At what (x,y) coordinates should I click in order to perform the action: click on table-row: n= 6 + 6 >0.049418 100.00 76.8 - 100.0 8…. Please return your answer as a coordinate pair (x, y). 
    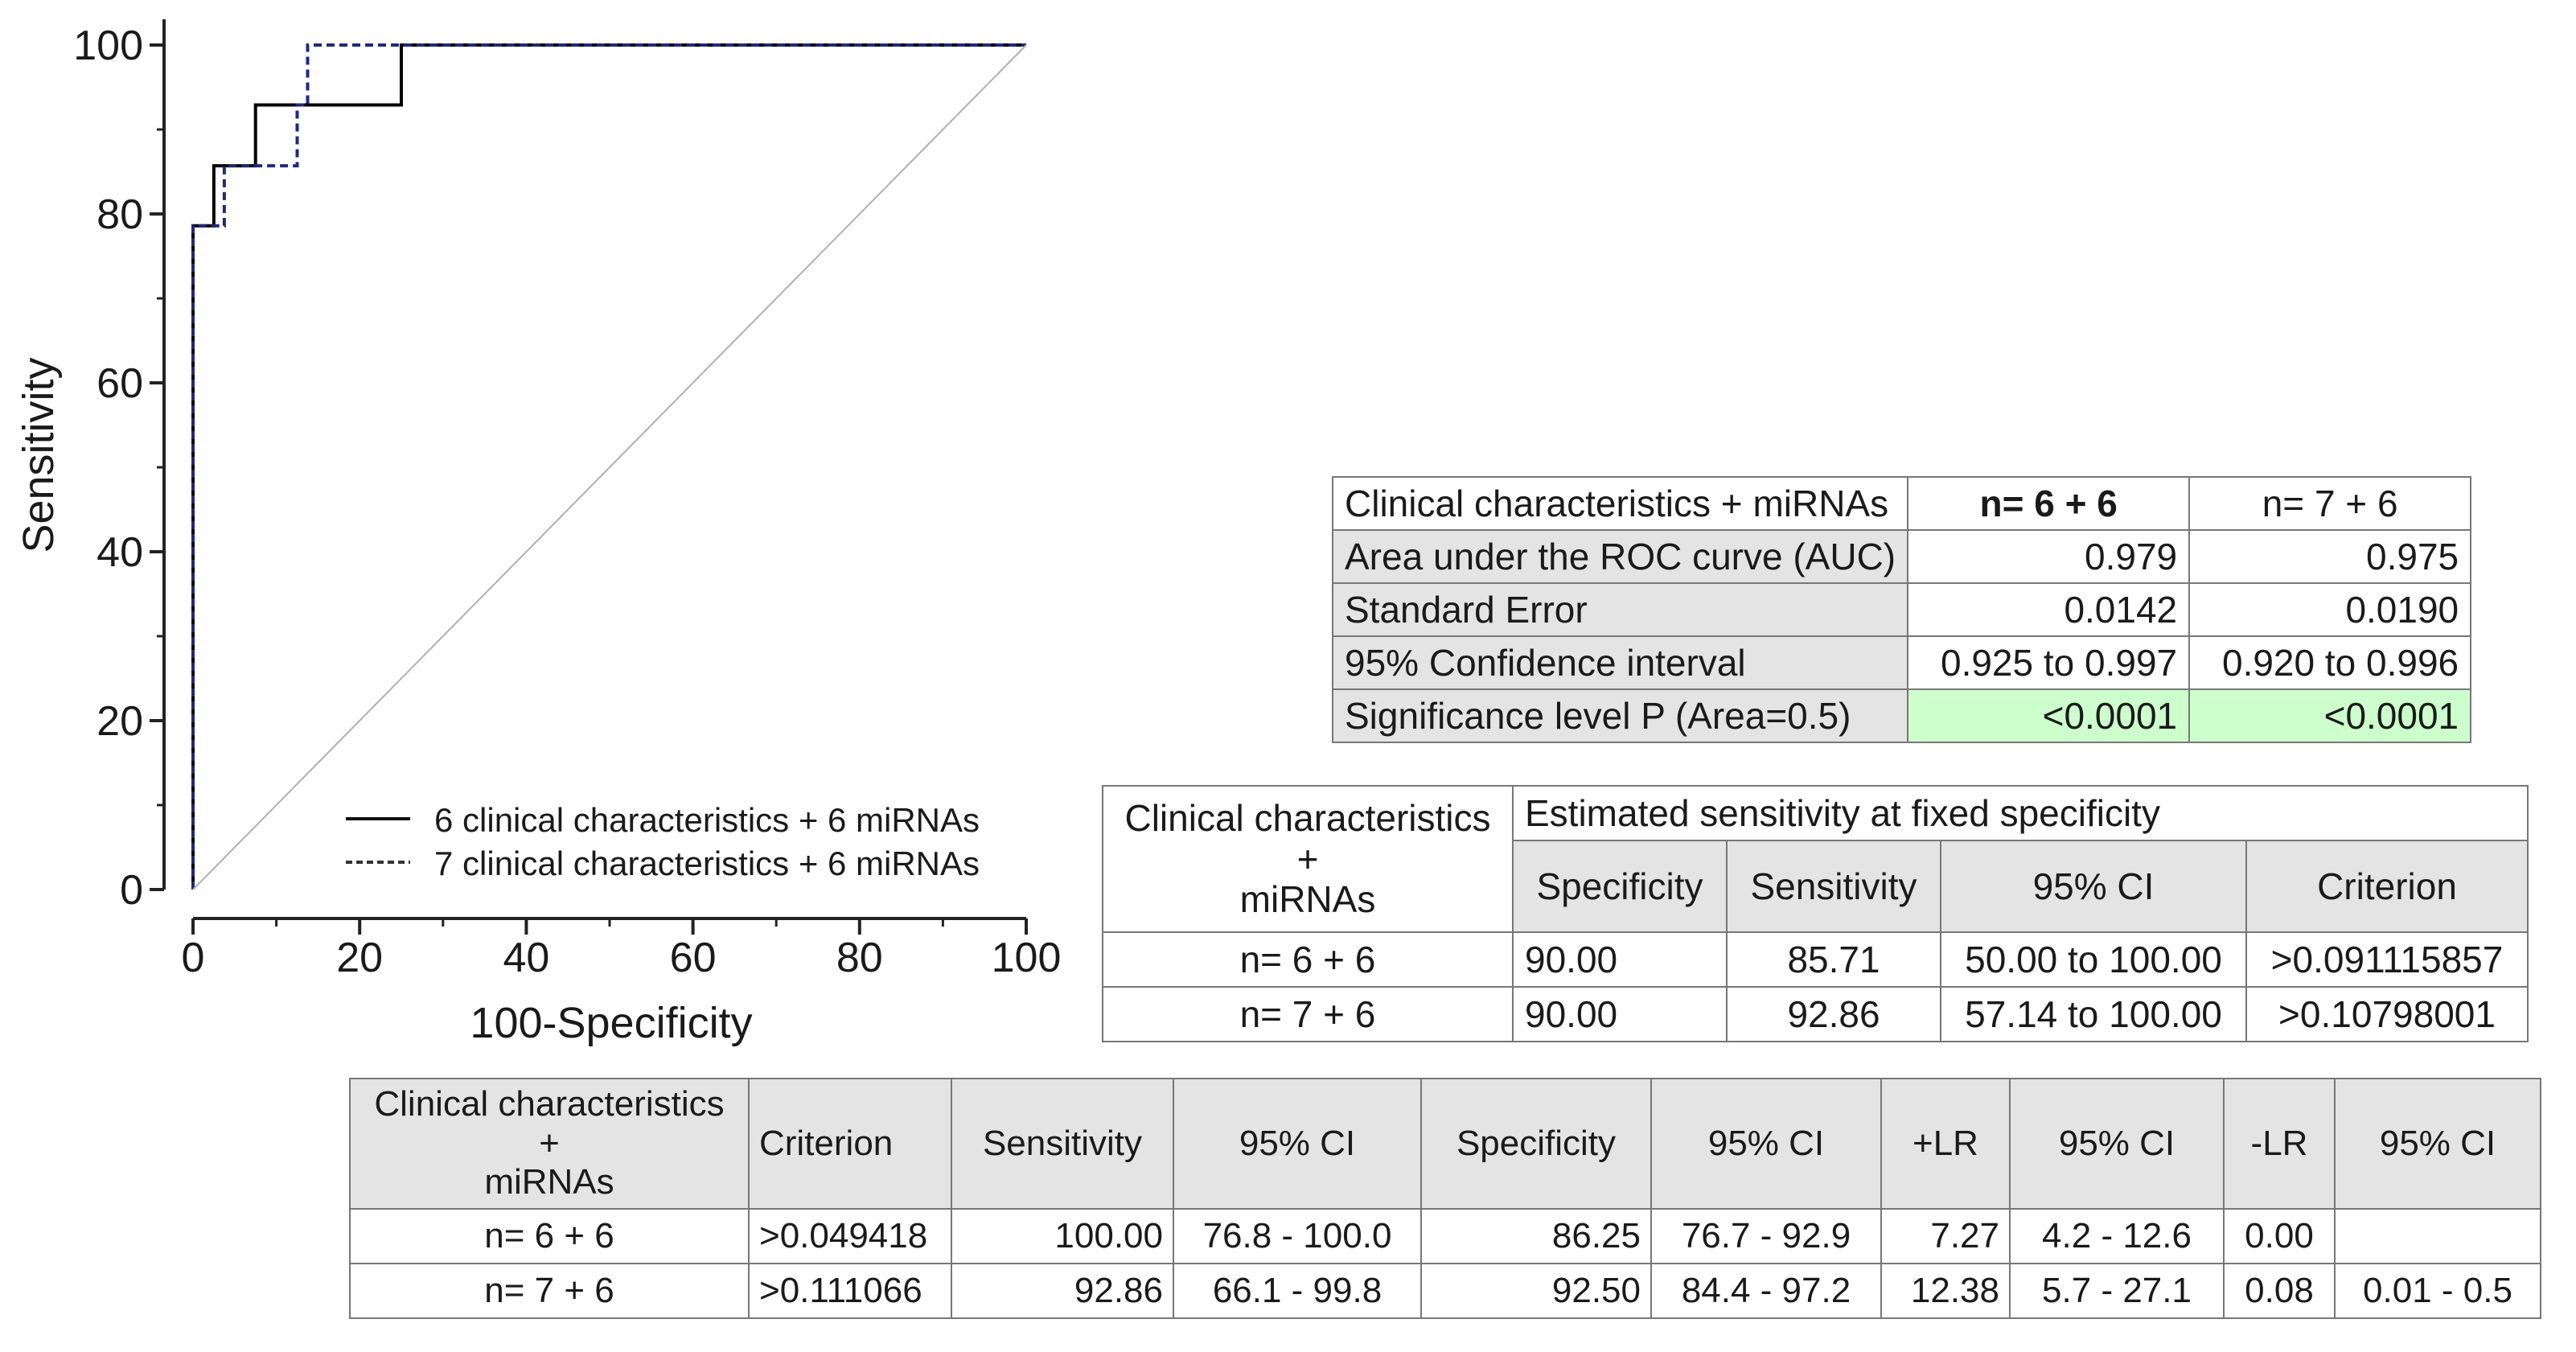
    Looking at the image, I should click on (1445, 1236).